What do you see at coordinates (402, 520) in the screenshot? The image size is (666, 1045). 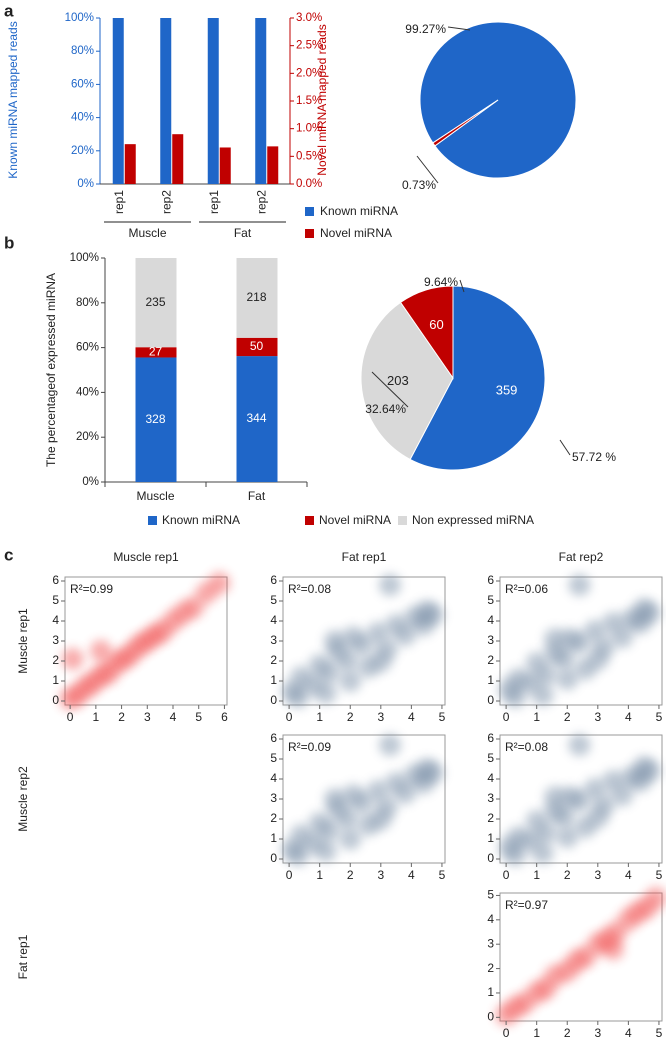 I see `legend-swatch` at bounding box center [402, 520].